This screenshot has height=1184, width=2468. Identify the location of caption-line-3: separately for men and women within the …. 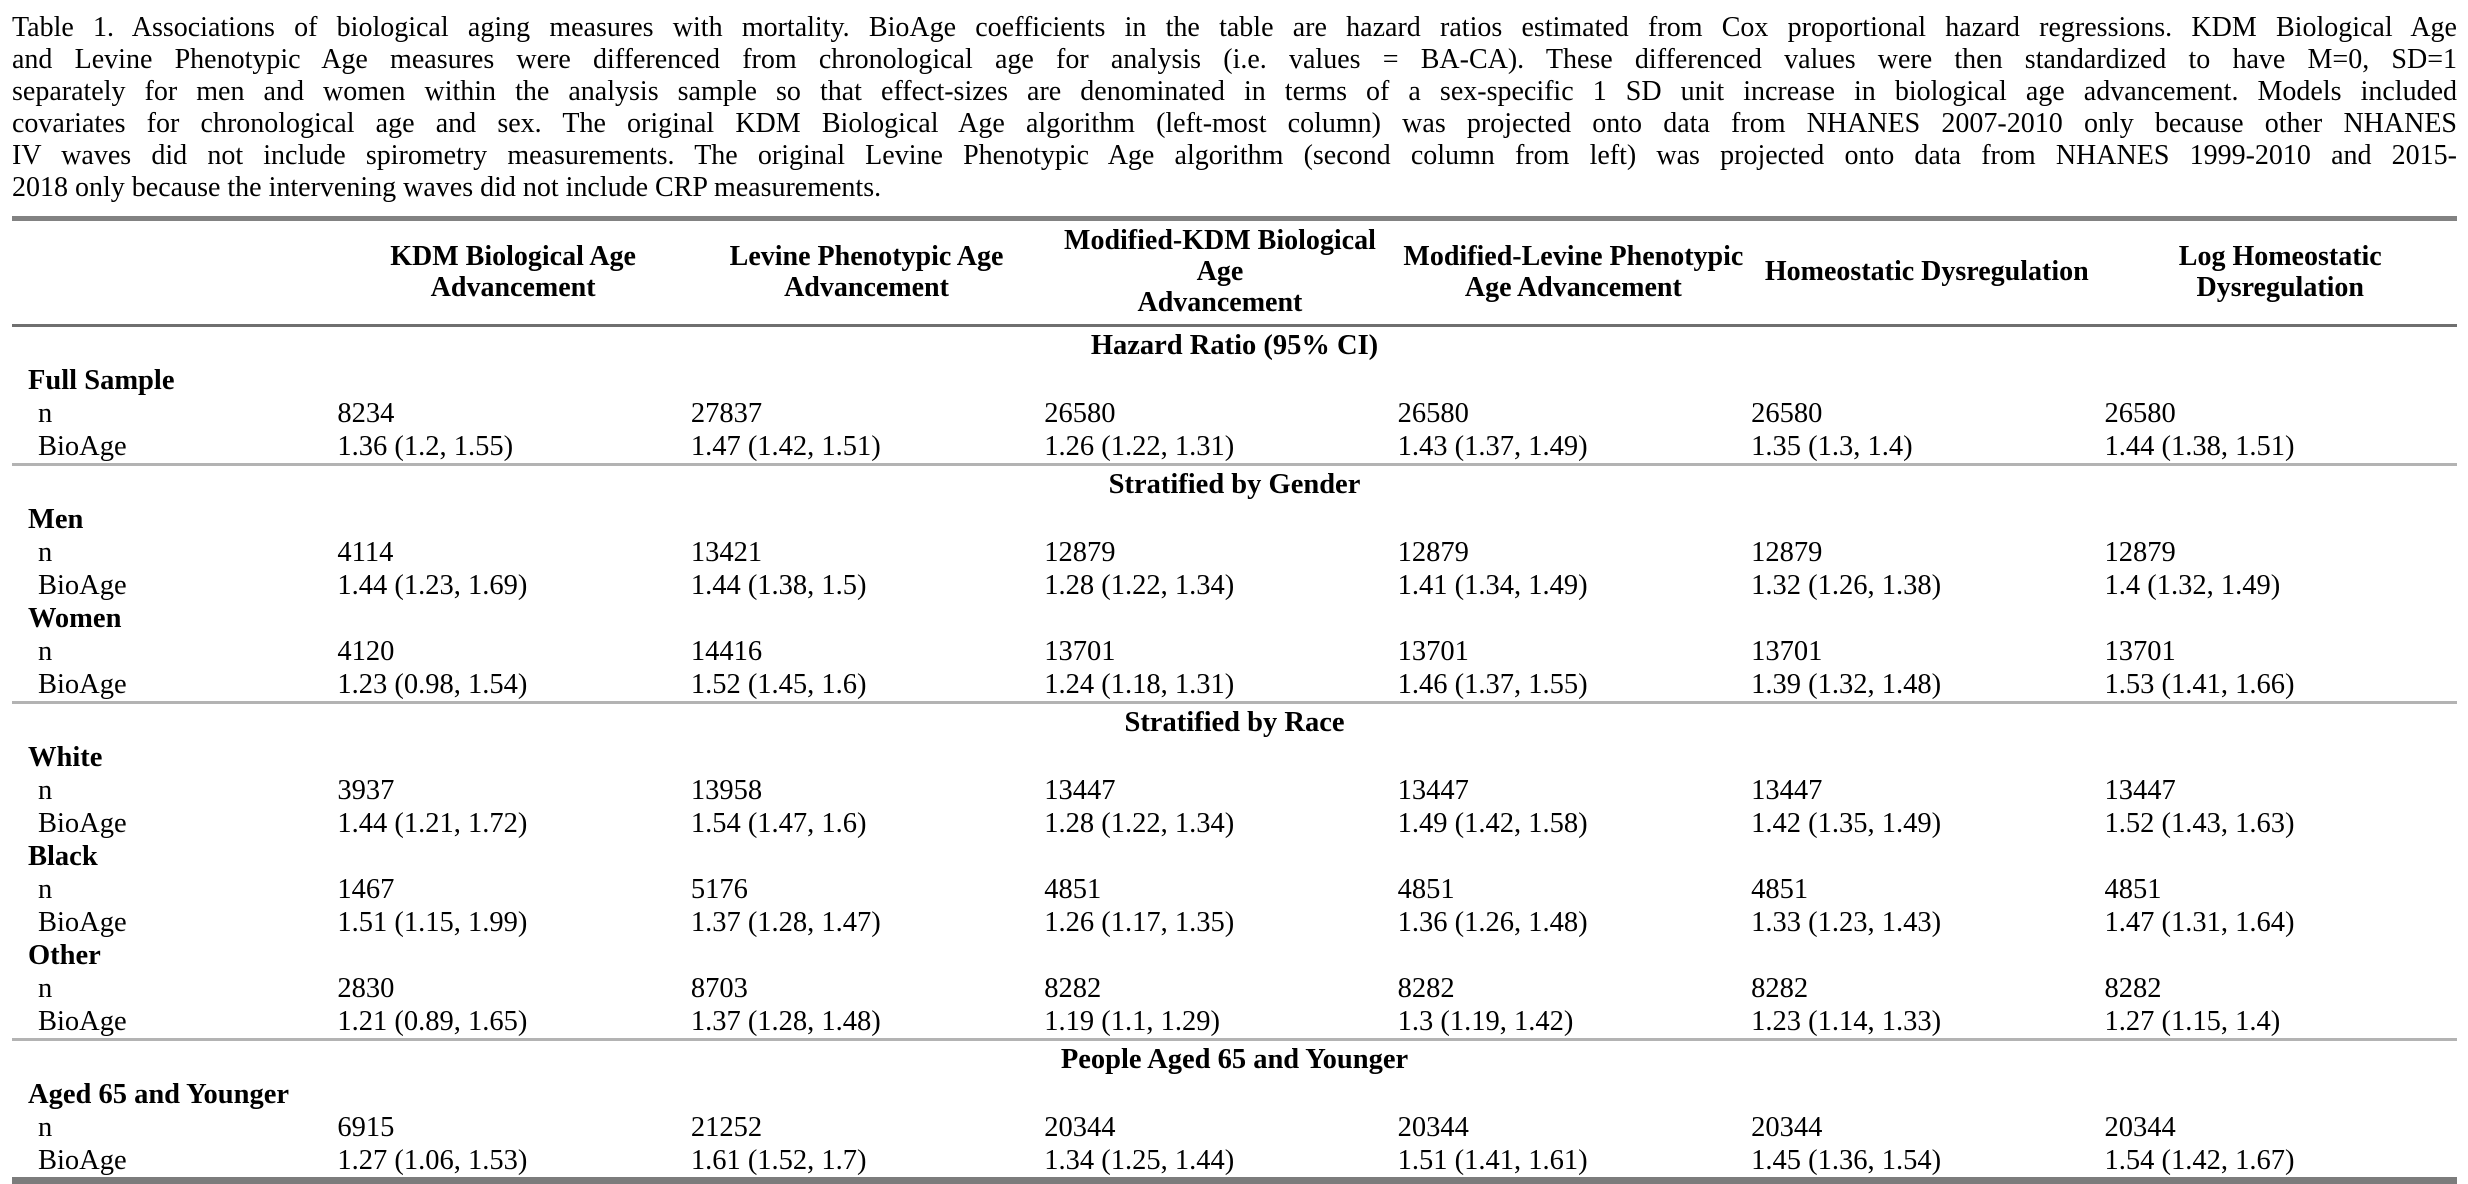
(1234, 91).